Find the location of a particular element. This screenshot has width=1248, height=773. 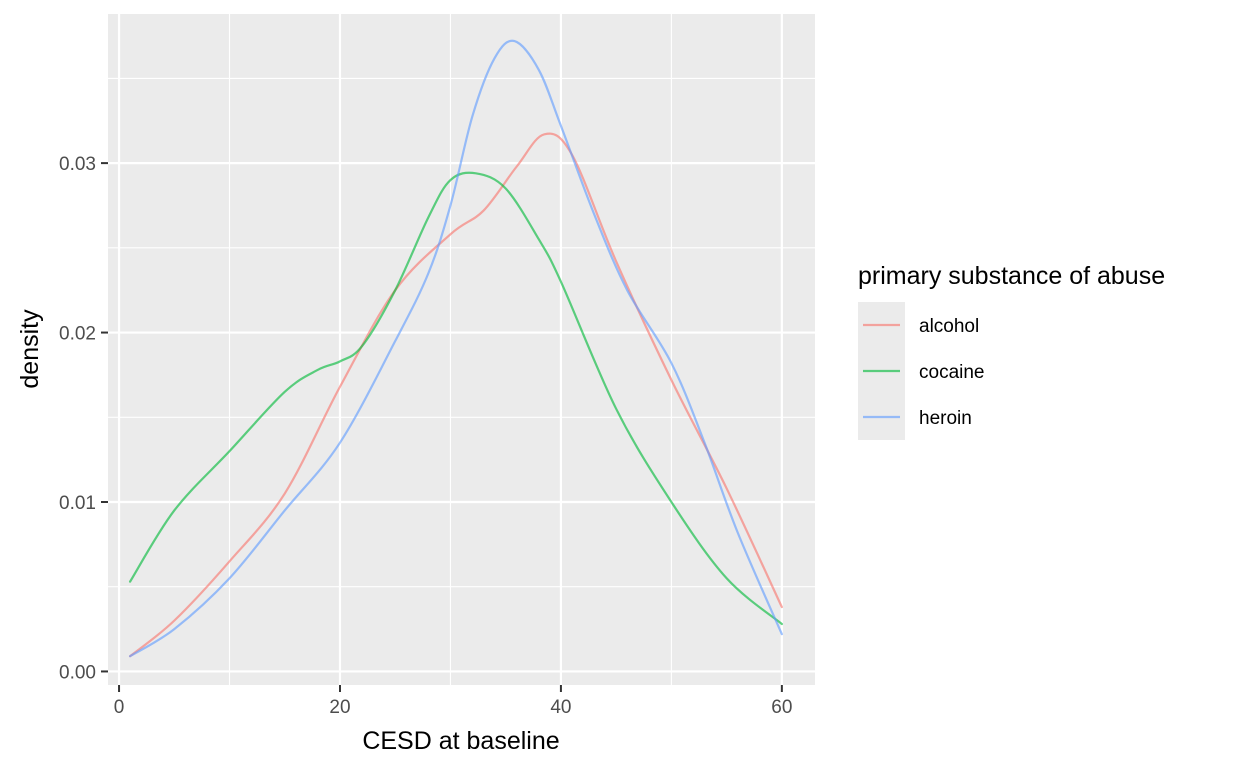

legend-label-cocaine: cocaine is located at coordinates (952, 372).